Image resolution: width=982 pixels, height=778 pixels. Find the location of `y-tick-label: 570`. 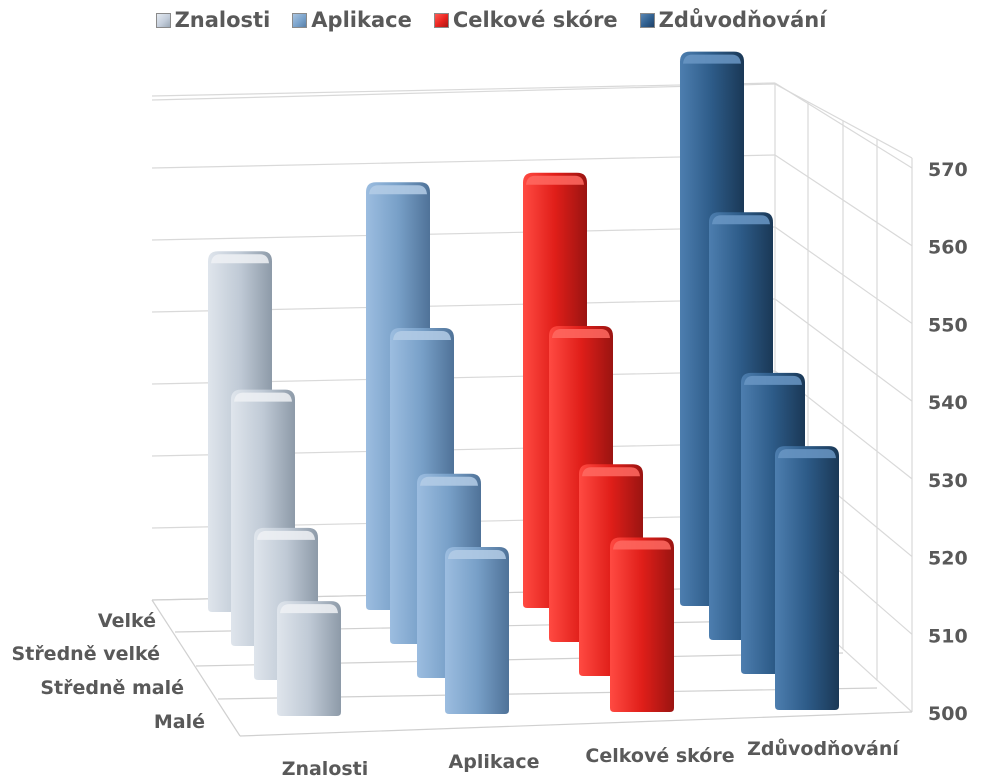

y-tick-label: 570 is located at coordinates (948, 170).